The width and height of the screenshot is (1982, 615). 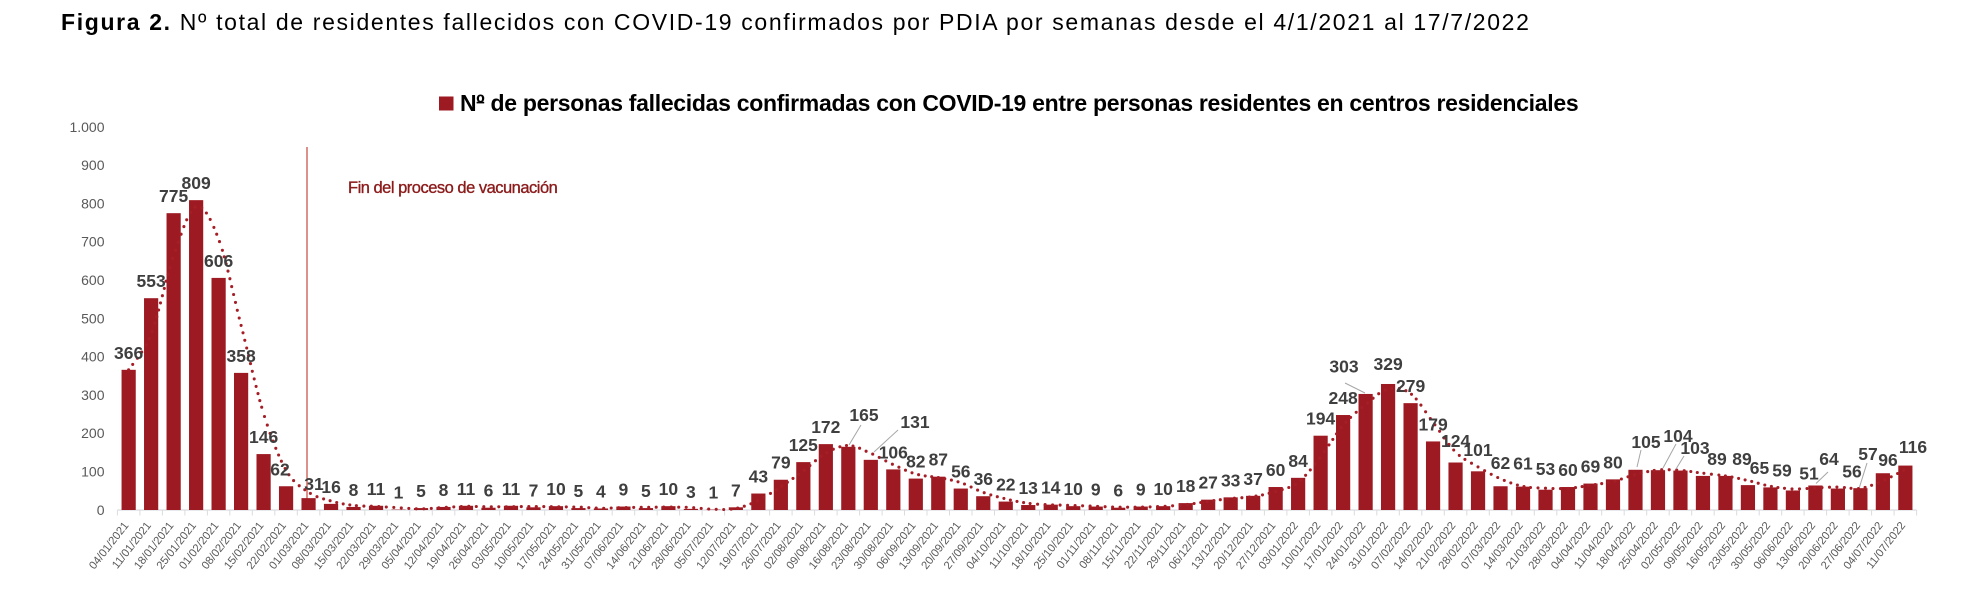 What do you see at coordinates (1343, 367) in the screenshot?
I see `svg-text: 303` at bounding box center [1343, 367].